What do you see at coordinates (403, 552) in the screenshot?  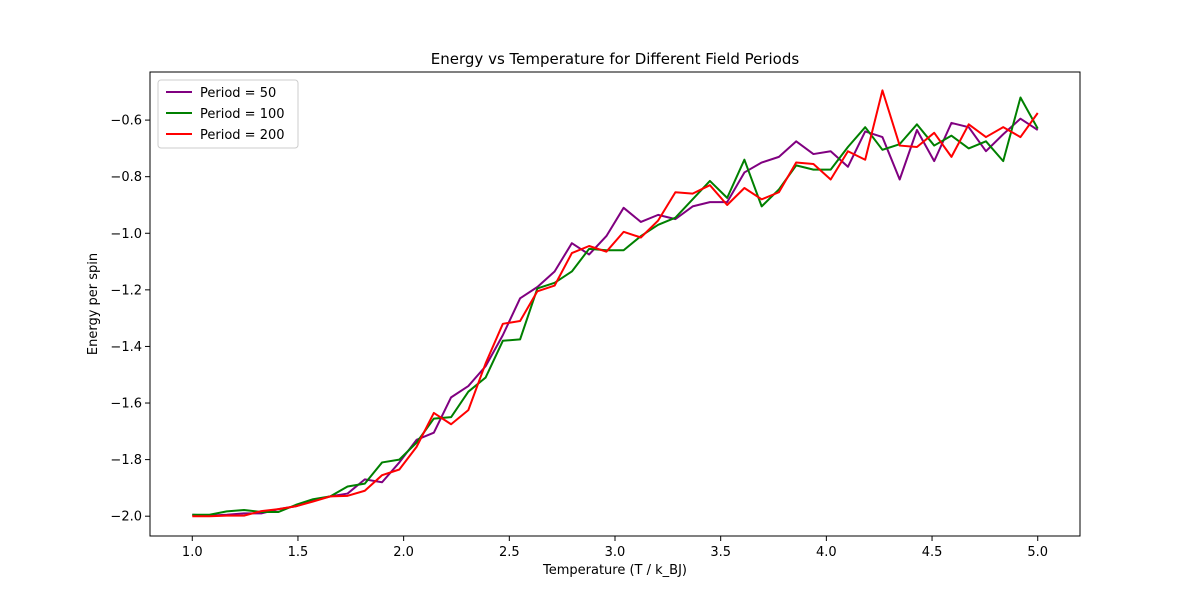 I see `x-tick-label: 2.0` at bounding box center [403, 552].